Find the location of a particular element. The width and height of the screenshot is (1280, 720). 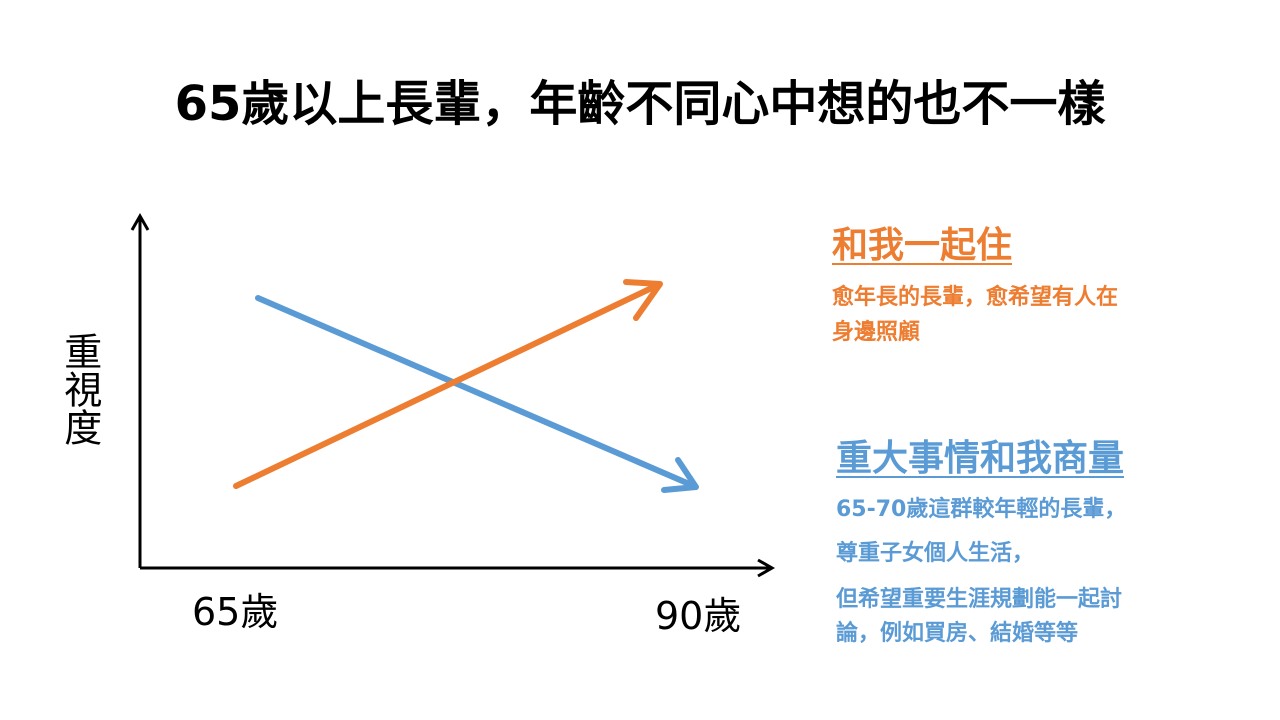

title: 65歲以上長輩，年齡不同心中想的也不一樣 is located at coordinates (640, 104).